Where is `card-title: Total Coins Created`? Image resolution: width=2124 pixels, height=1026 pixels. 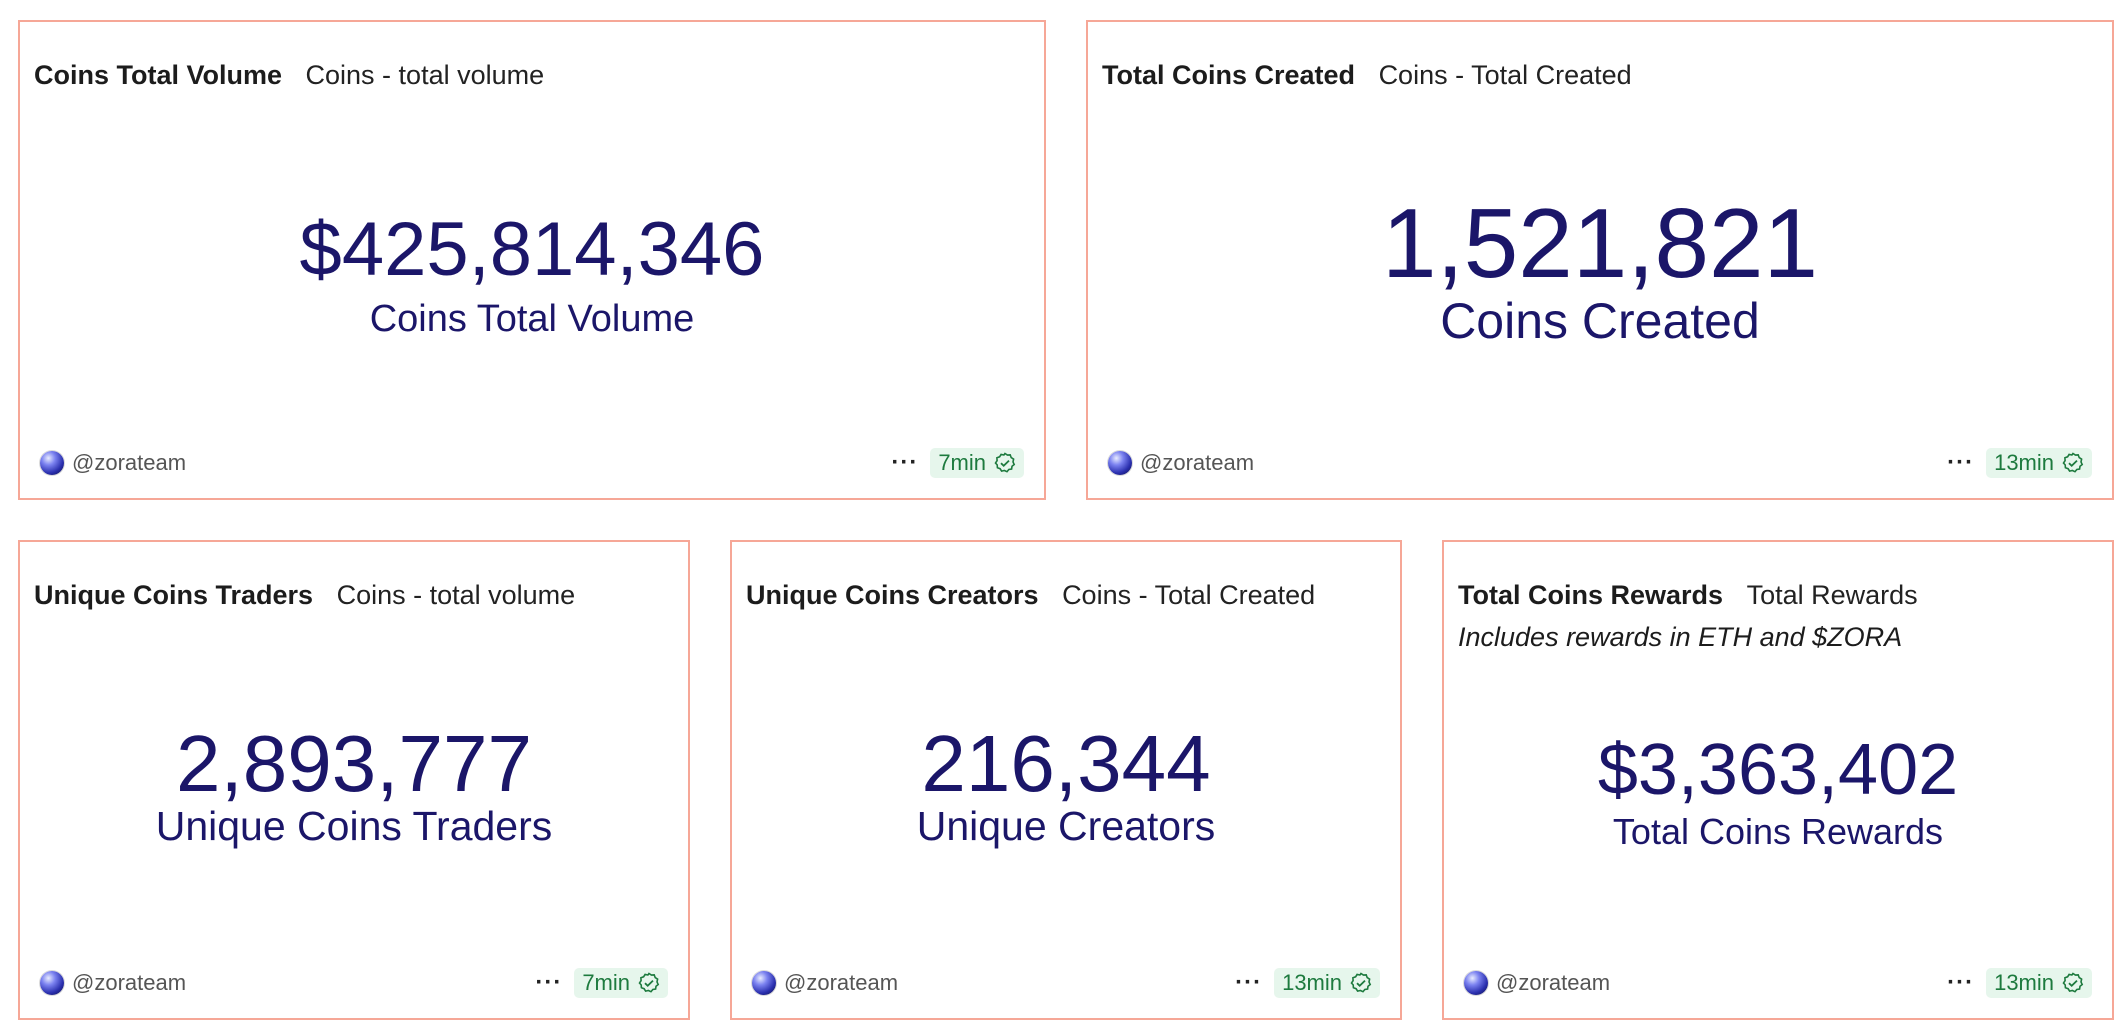 card-title: Total Coins Created is located at coordinates (1229, 75).